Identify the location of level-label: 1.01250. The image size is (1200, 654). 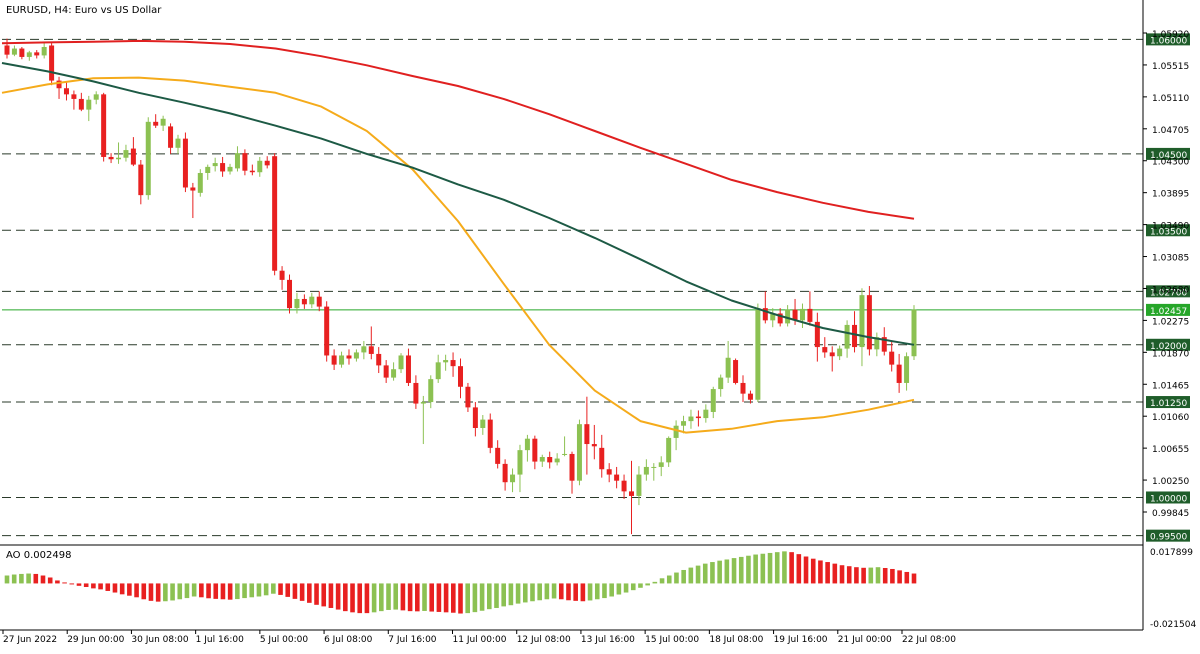
(1168, 404).